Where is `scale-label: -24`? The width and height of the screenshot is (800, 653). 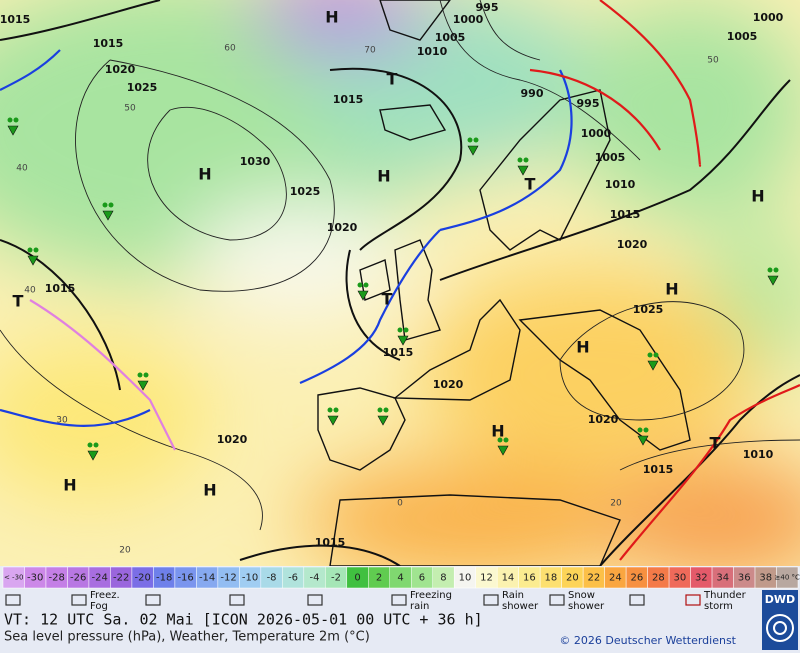 scale-label: -24 is located at coordinates (100, 578).